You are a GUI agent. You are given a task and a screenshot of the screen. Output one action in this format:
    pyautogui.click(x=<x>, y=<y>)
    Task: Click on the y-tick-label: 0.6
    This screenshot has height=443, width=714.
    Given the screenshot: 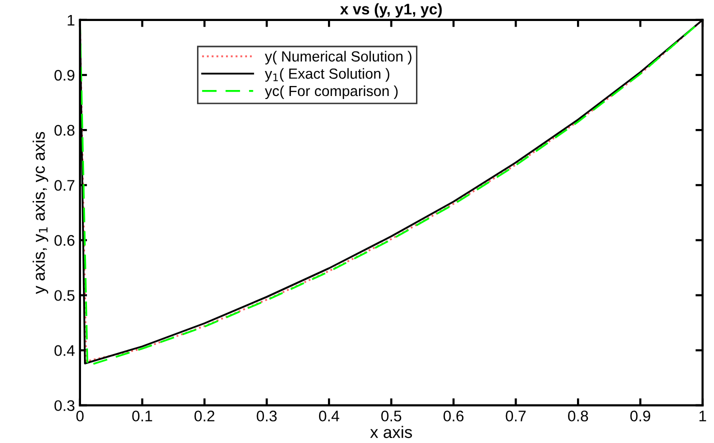 What is the action you would take?
    pyautogui.click(x=64, y=240)
    